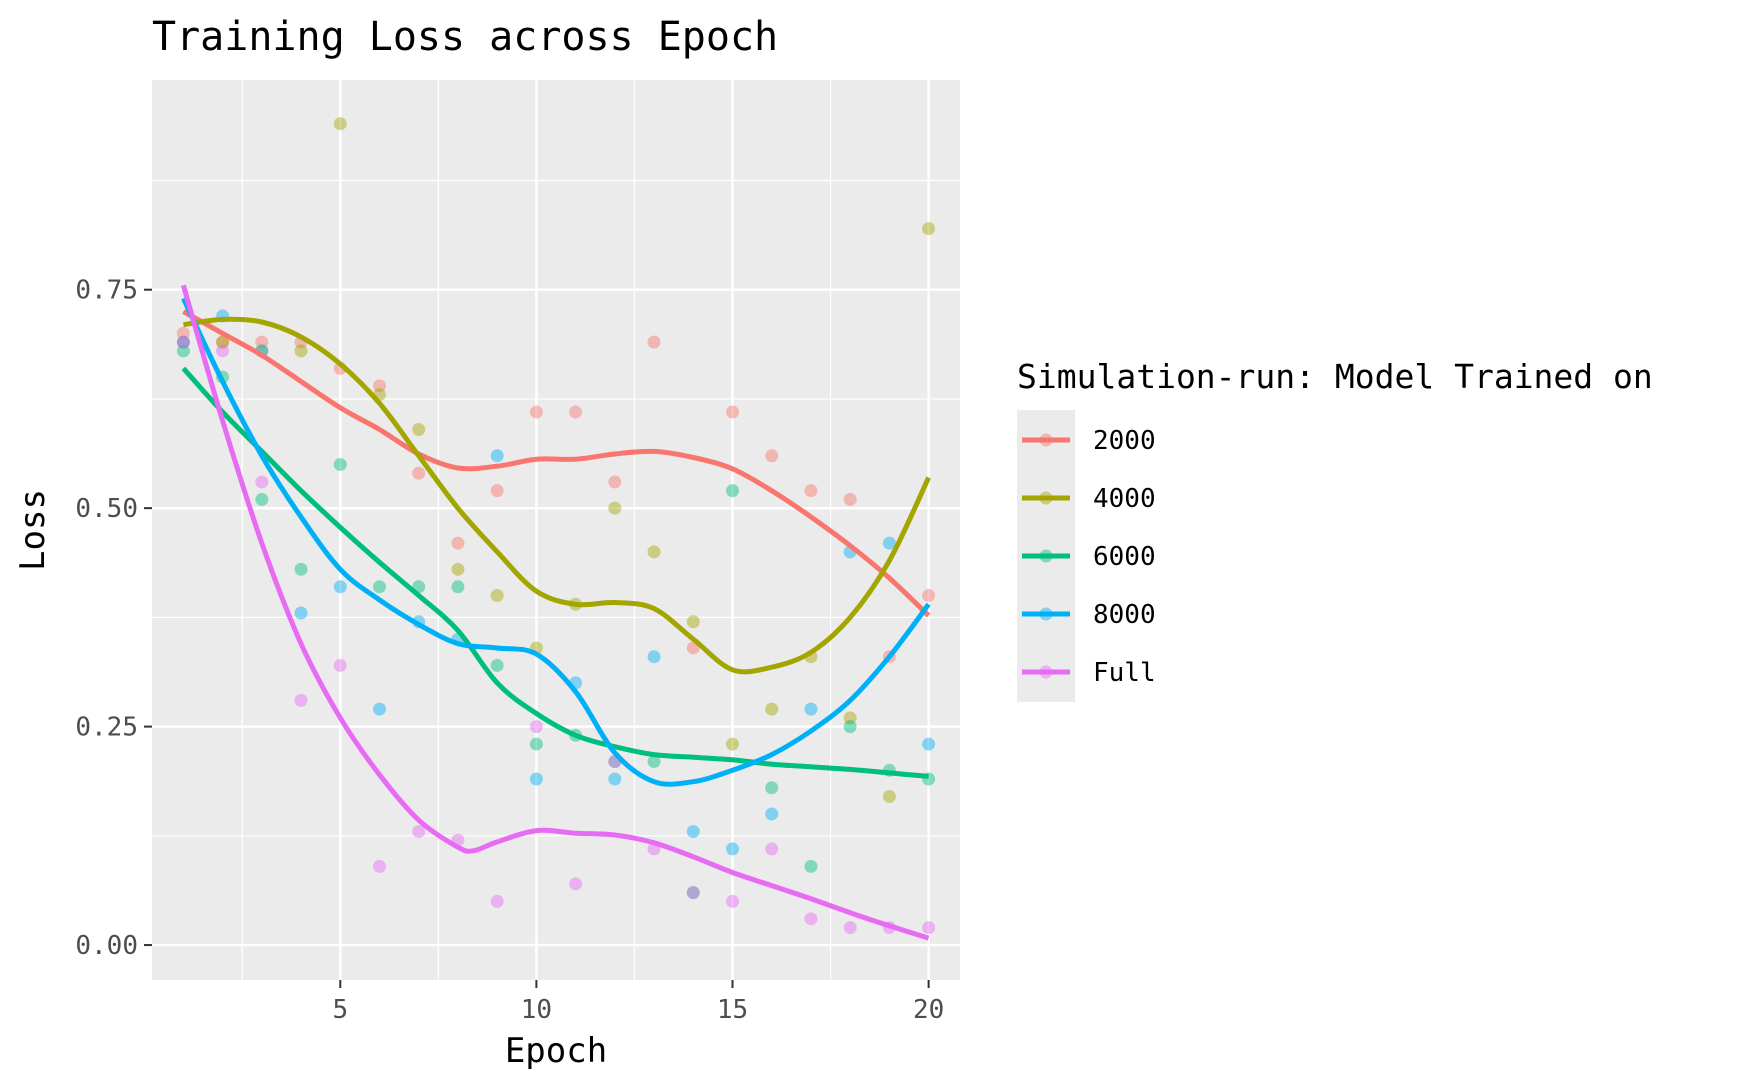  Describe the element at coordinates (1124, 441) in the screenshot. I see `legend-label: 2000` at that location.